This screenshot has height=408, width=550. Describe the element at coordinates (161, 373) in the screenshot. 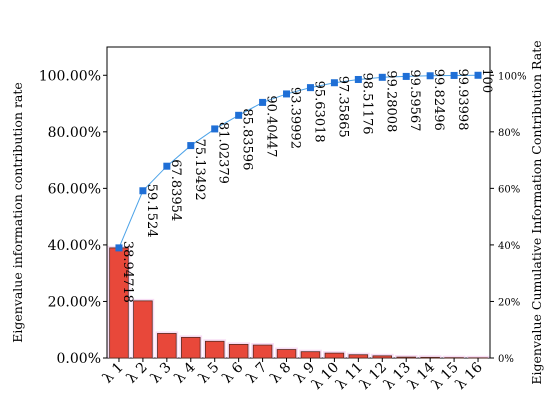

I see `x-tick-label: λ 3` at that location.